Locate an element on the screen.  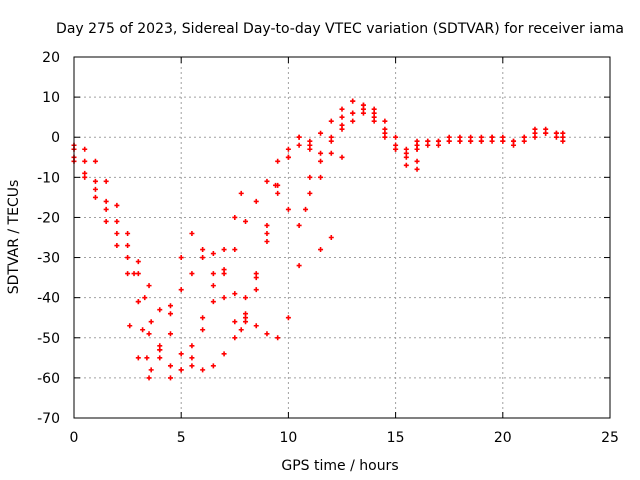
y-tick-label: -20 is located at coordinates (48, 218).